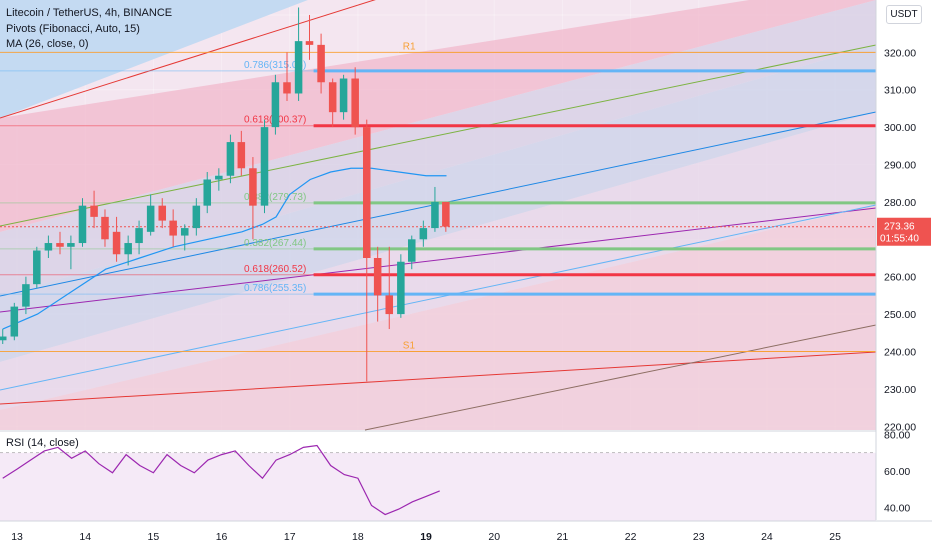  Describe the element at coordinates (409, 345) in the screenshot. I see `fib-level-label: S1` at that location.